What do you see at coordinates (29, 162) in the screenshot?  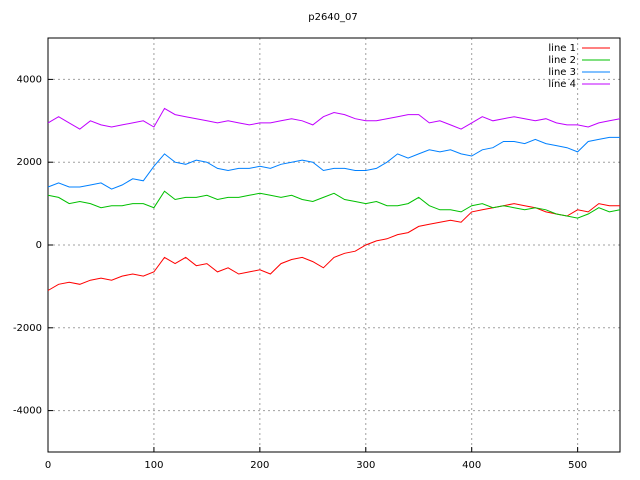 I see `y-tick-label: 2000` at bounding box center [29, 162].